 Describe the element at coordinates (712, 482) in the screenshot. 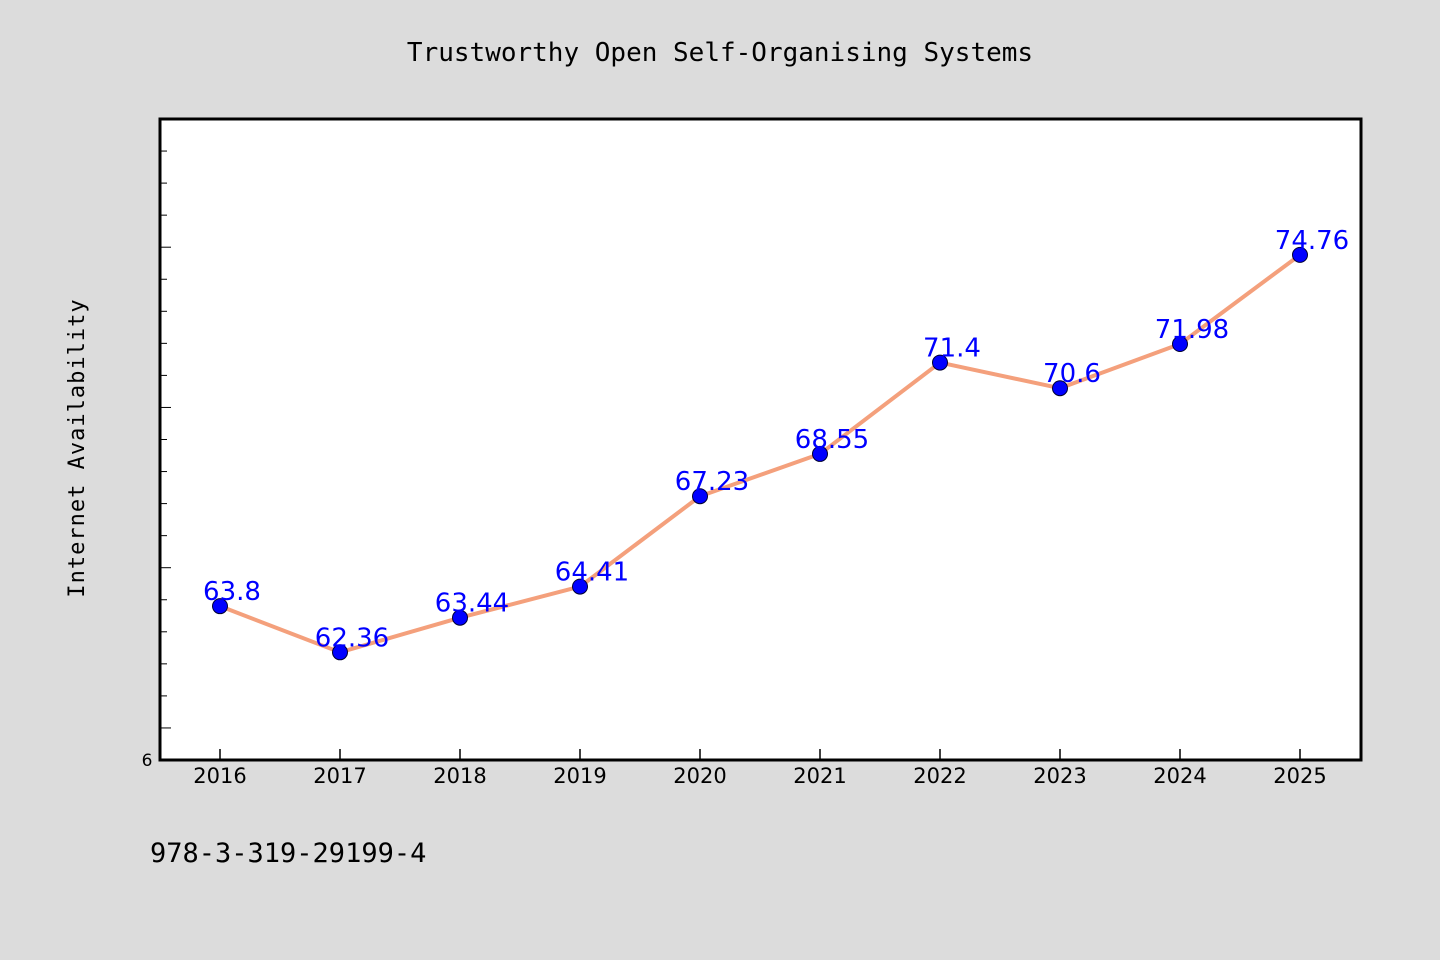

I see `data-label: 67.23` at that location.